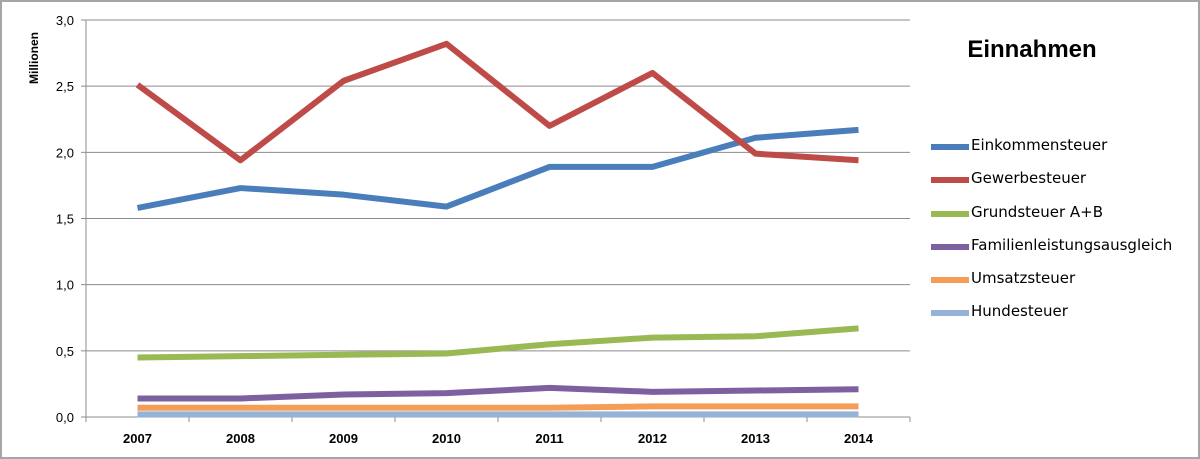 The image size is (1200, 459). I want to click on y-axis-title: Millionen, so click(34, 58).